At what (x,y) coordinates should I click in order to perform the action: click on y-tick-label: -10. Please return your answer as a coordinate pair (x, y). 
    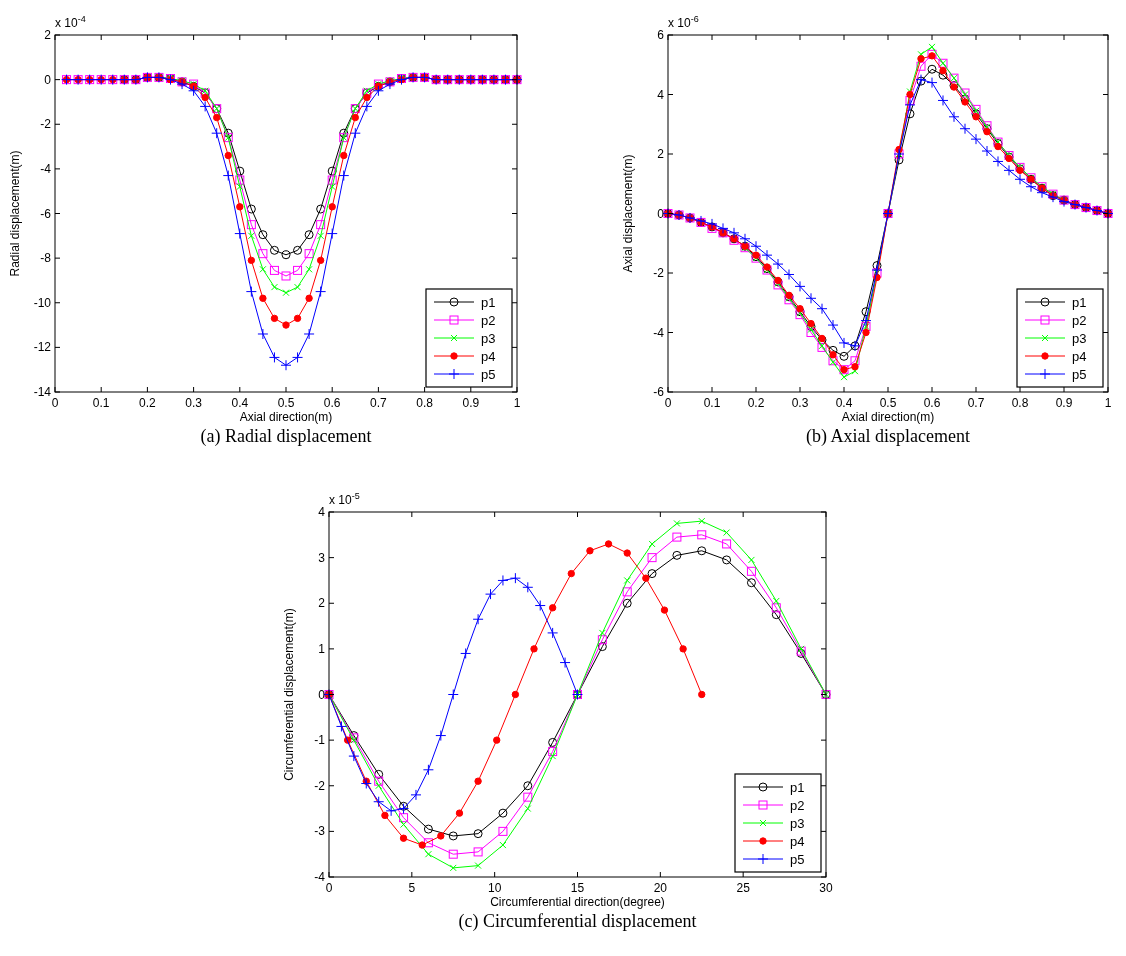
    Looking at the image, I should click on (42, 302).